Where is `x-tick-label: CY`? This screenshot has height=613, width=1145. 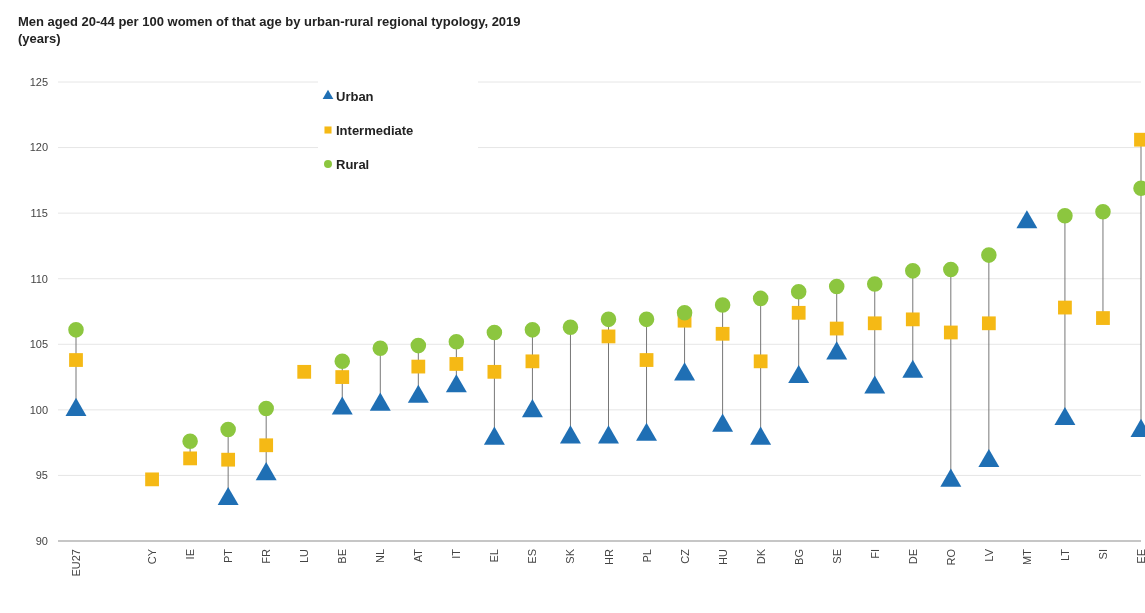
x-tick-label: CY is located at coordinates (152, 556).